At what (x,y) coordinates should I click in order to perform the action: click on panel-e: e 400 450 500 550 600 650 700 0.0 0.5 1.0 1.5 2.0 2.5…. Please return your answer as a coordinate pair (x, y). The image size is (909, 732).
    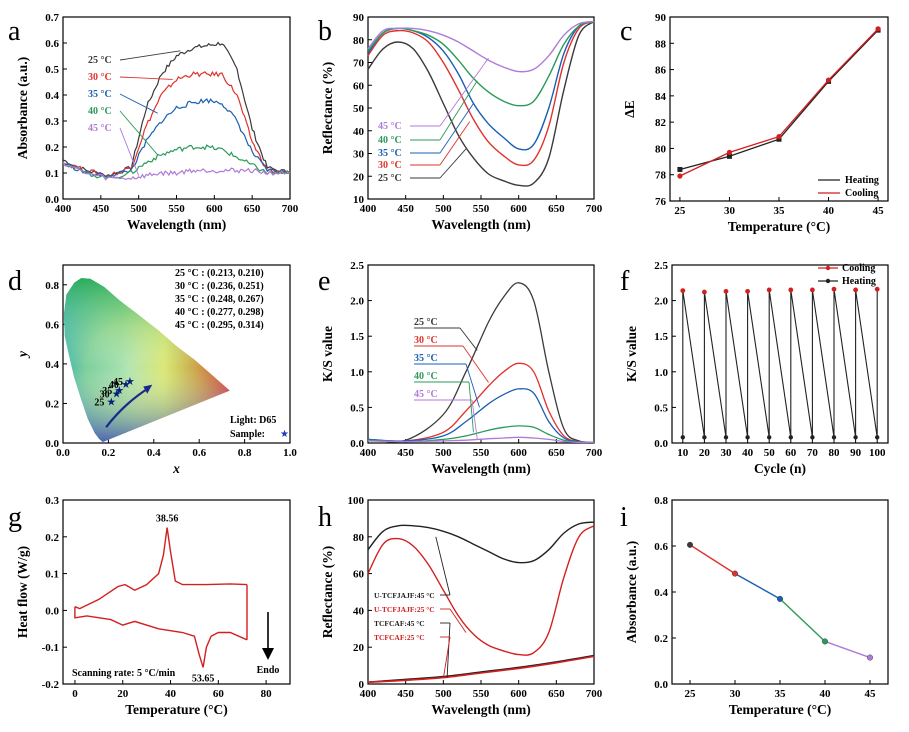
    Looking at the image, I should click on (460, 368).